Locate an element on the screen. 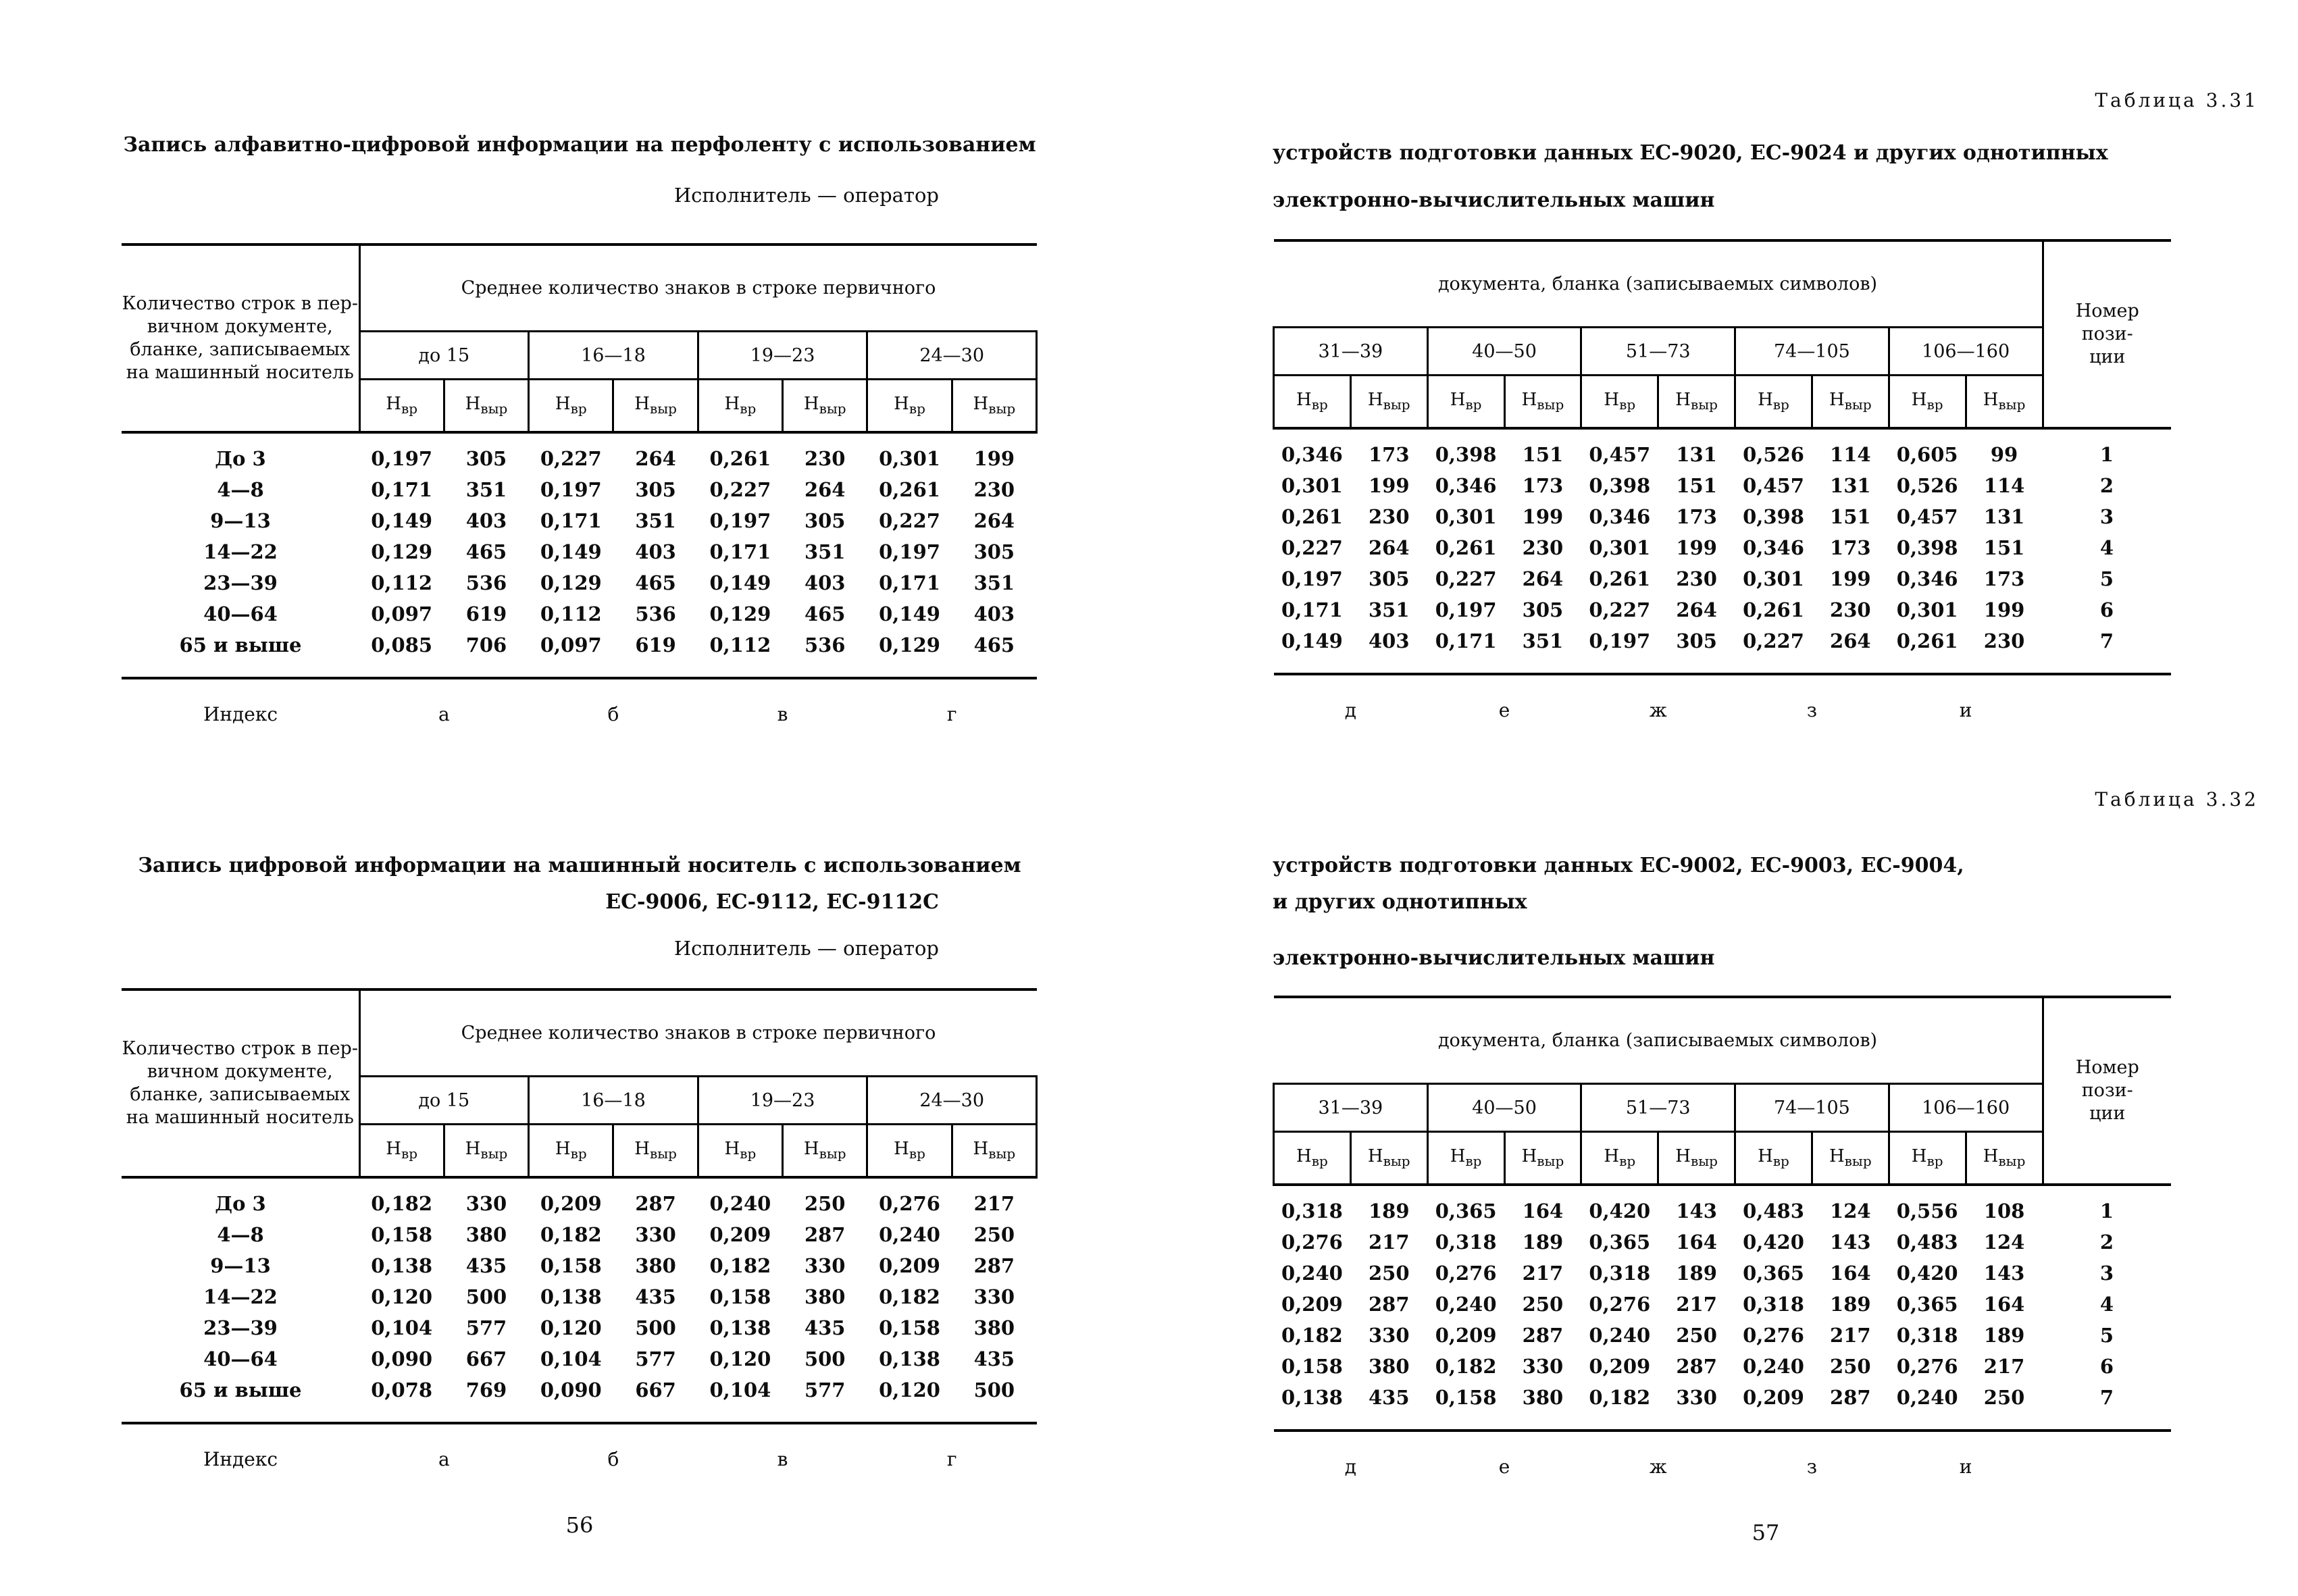 The image size is (2298, 1596). table-cell: 351 is located at coordinates (825, 551).